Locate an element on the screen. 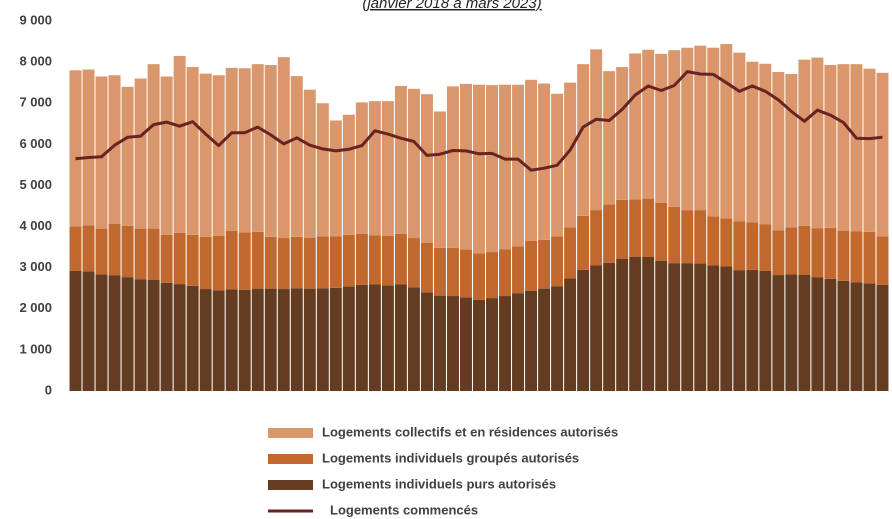 The image size is (892, 519). y-tick-label: 1 000 is located at coordinates (35, 348).